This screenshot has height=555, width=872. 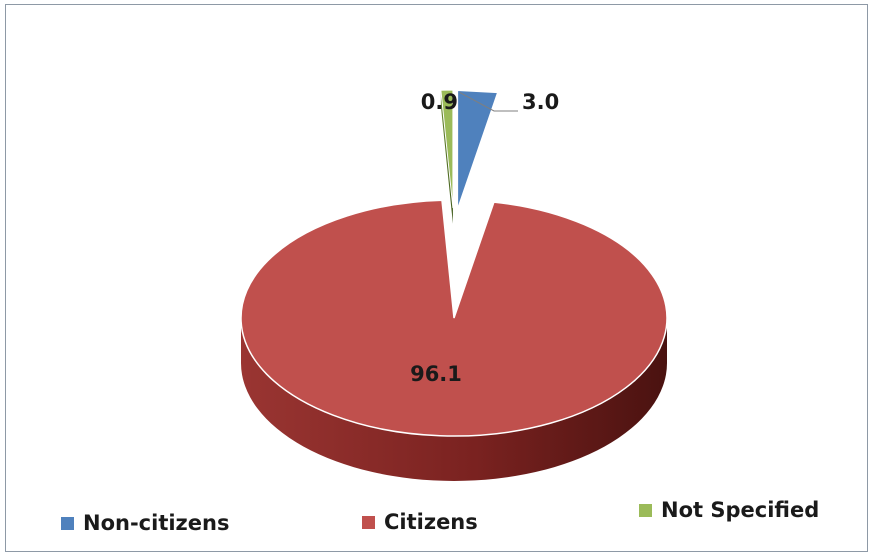 I want to click on leader-line-non-citizens, so click(x=488, y=102).